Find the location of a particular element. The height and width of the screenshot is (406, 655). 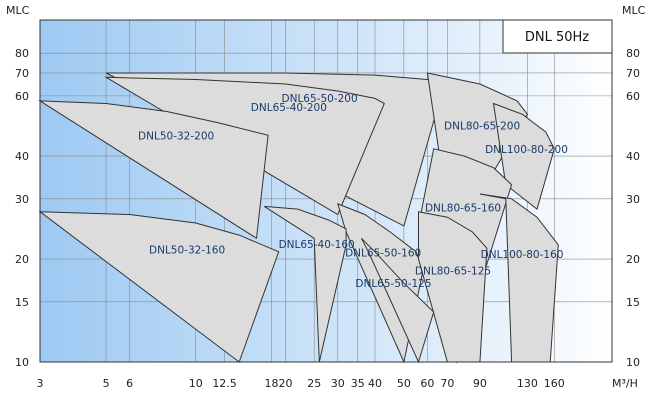

label-dnl80-65-125: DNL80-65-125 is located at coordinates (453, 271).